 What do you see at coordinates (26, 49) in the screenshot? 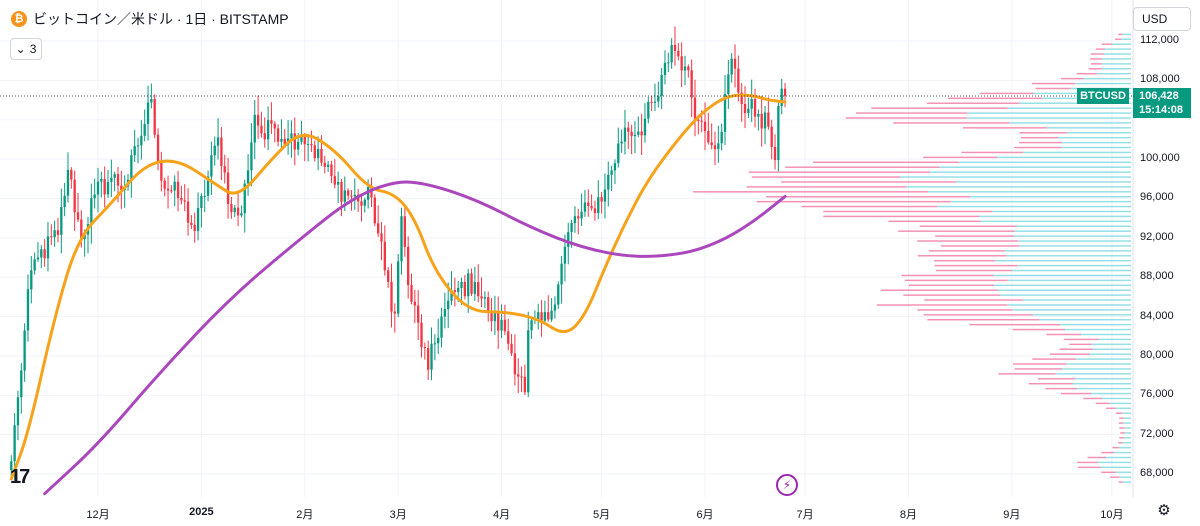
I see `indicators-toggle-button: ⌄ 3` at bounding box center [26, 49].